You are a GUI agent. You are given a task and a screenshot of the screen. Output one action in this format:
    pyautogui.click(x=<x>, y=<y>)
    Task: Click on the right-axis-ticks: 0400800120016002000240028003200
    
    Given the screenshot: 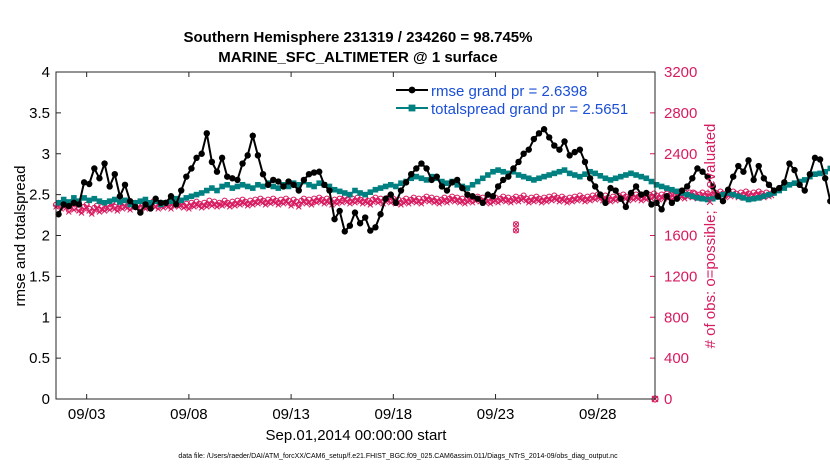 What is the action you would take?
    pyautogui.click(x=673, y=236)
    